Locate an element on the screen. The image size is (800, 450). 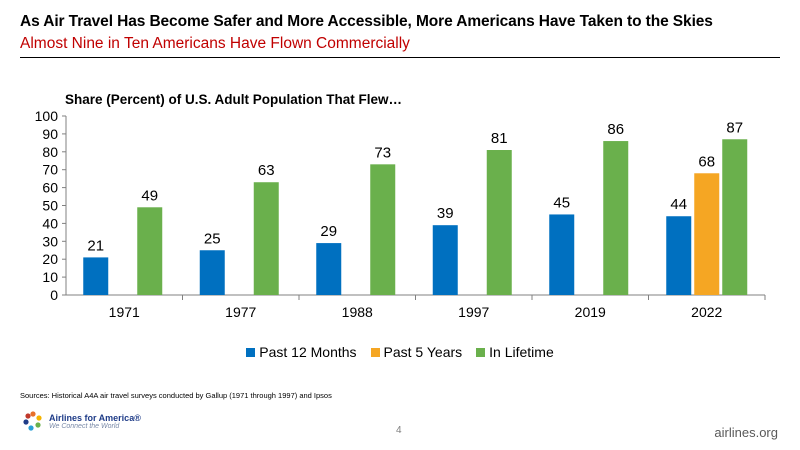
logo-name: Airlines for America® is located at coordinates (95, 417).